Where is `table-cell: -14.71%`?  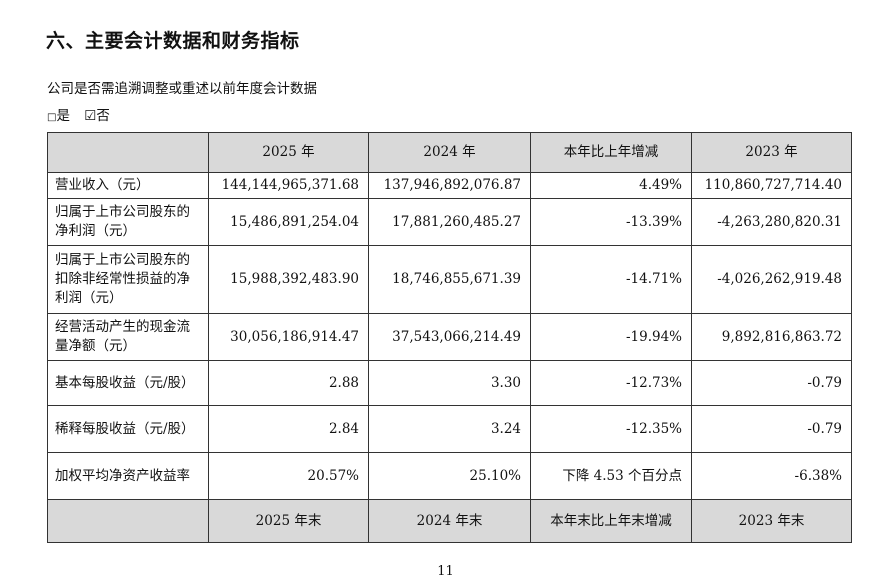 table-cell: -14.71% is located at coordinates (611, 279).